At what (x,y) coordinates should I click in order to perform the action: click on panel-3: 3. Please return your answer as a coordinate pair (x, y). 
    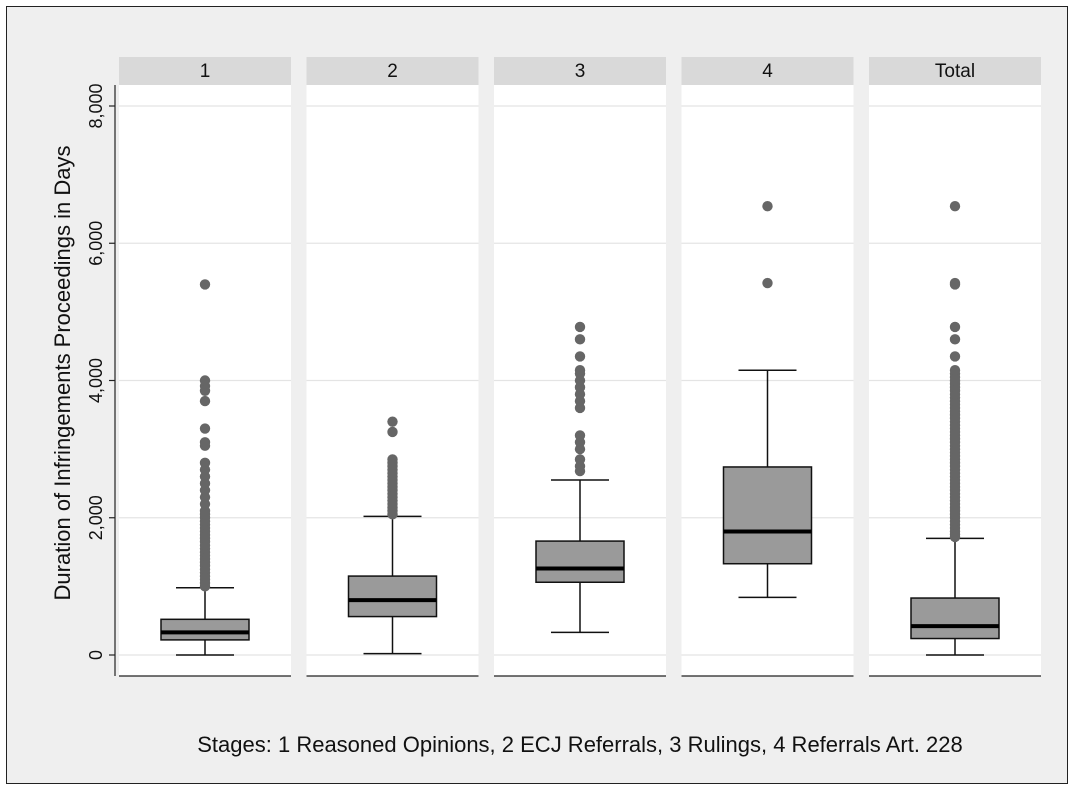
    Looking at the image, I should click on (580, 367).